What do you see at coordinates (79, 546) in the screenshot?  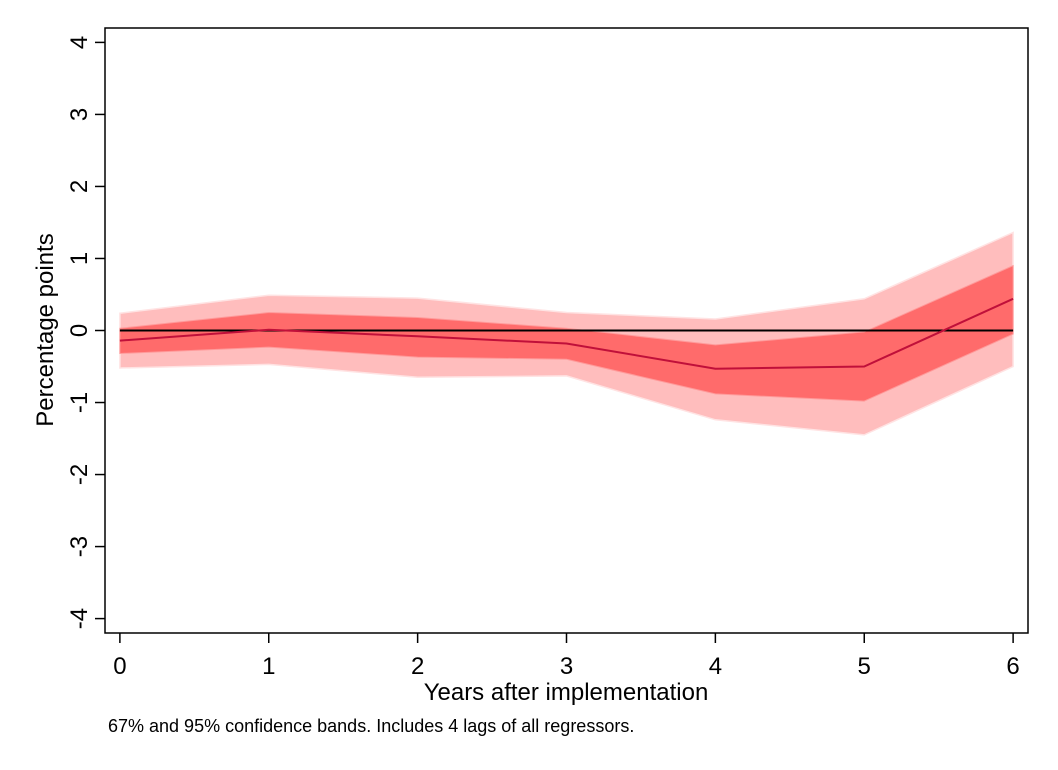 I see `y-tick-label: -3` at bounding box center [79, 546].